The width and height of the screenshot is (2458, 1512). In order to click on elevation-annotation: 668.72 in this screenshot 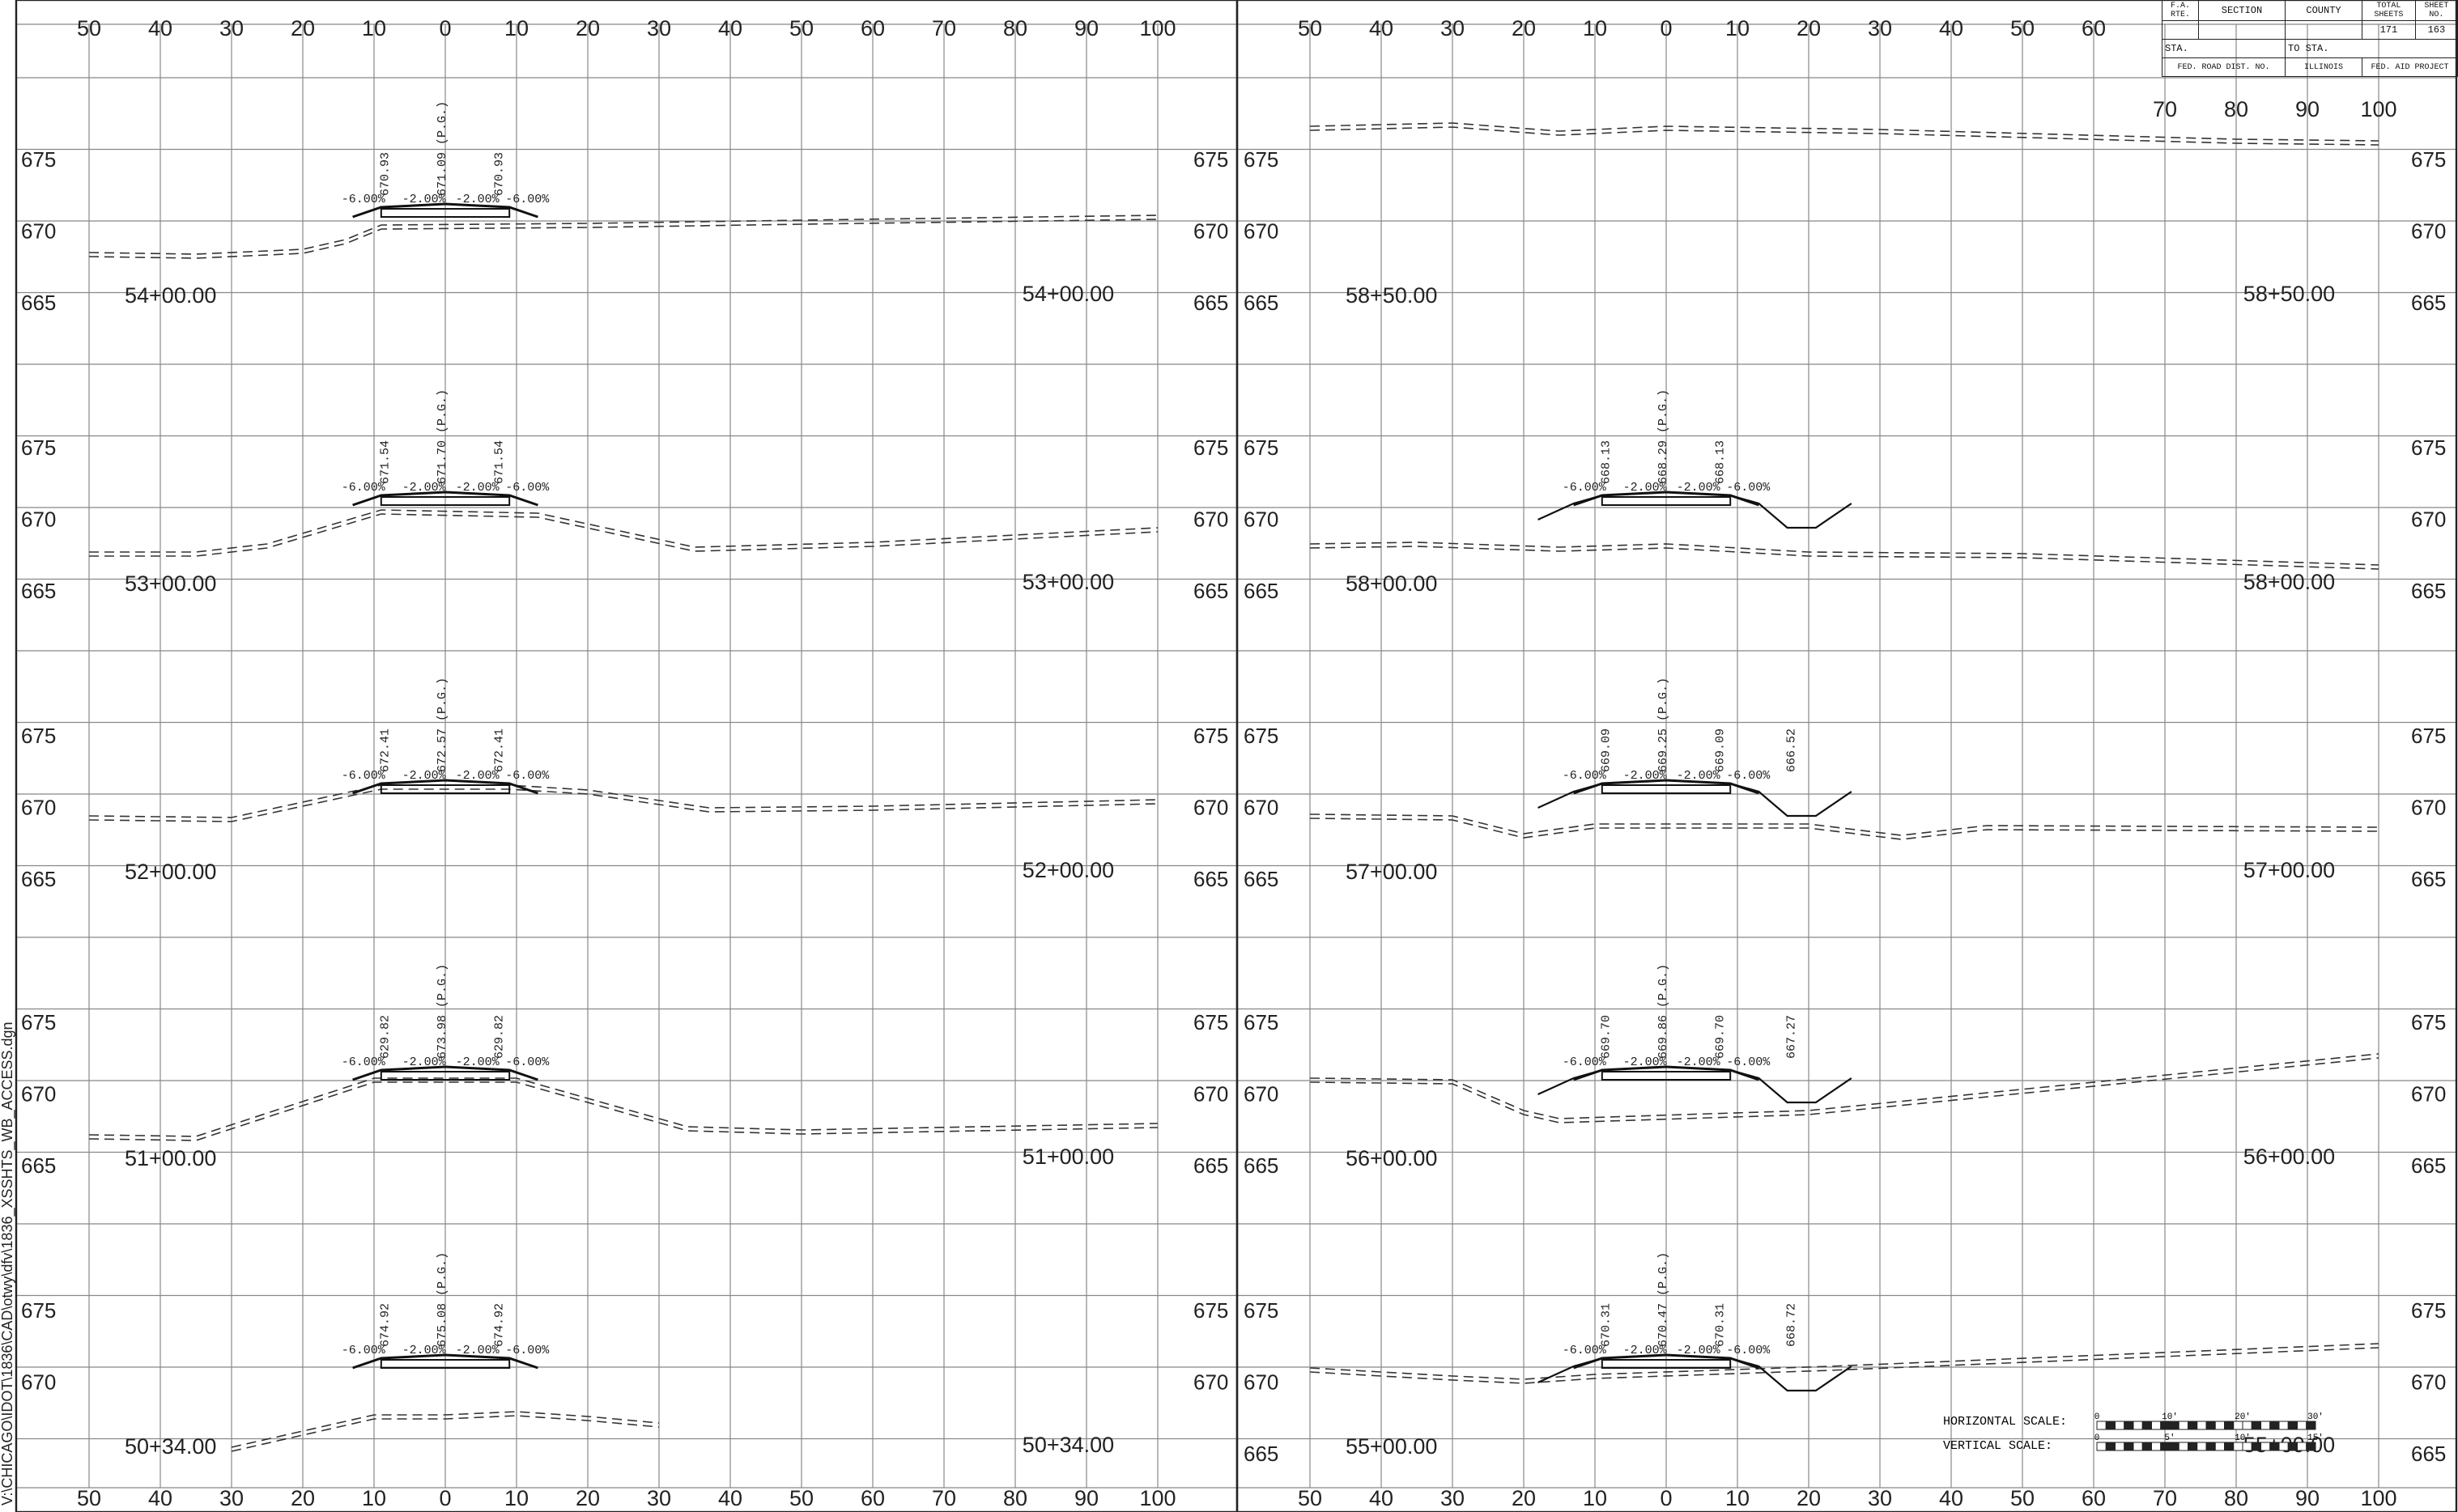, I will do `click(1791, 1325)`.